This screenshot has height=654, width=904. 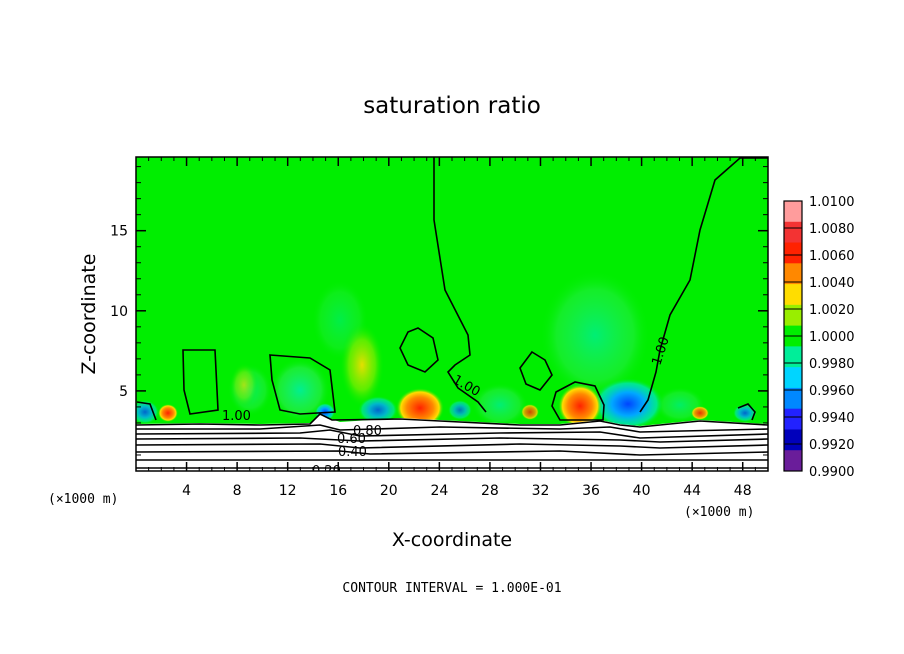 I want to click on contour-label: 0.20, so click(x=326, y=471).